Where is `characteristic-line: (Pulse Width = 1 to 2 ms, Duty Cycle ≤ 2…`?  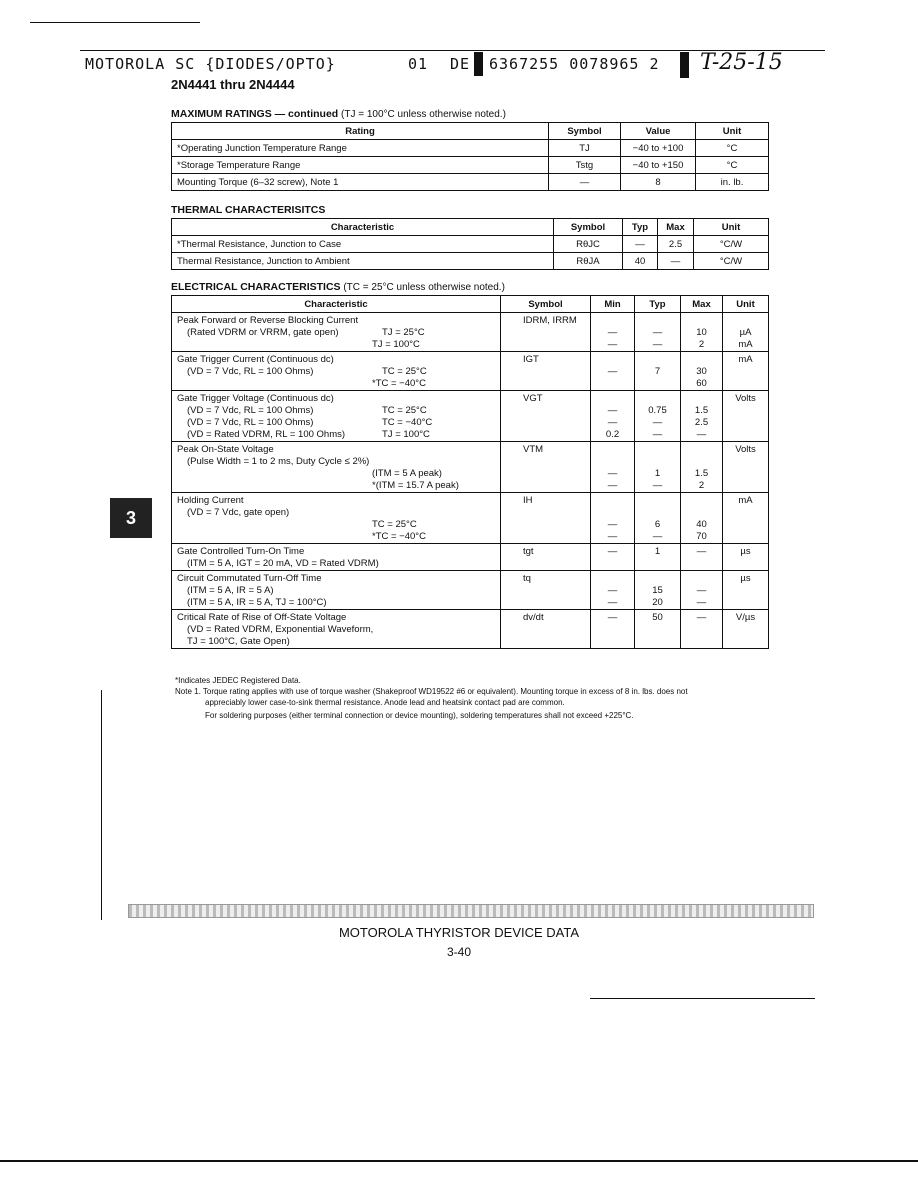 characteristic-line: (Pulse Width = 1 to 2 ms, Duty Cycle ≤ 2… is located at coordinates (336, 462).